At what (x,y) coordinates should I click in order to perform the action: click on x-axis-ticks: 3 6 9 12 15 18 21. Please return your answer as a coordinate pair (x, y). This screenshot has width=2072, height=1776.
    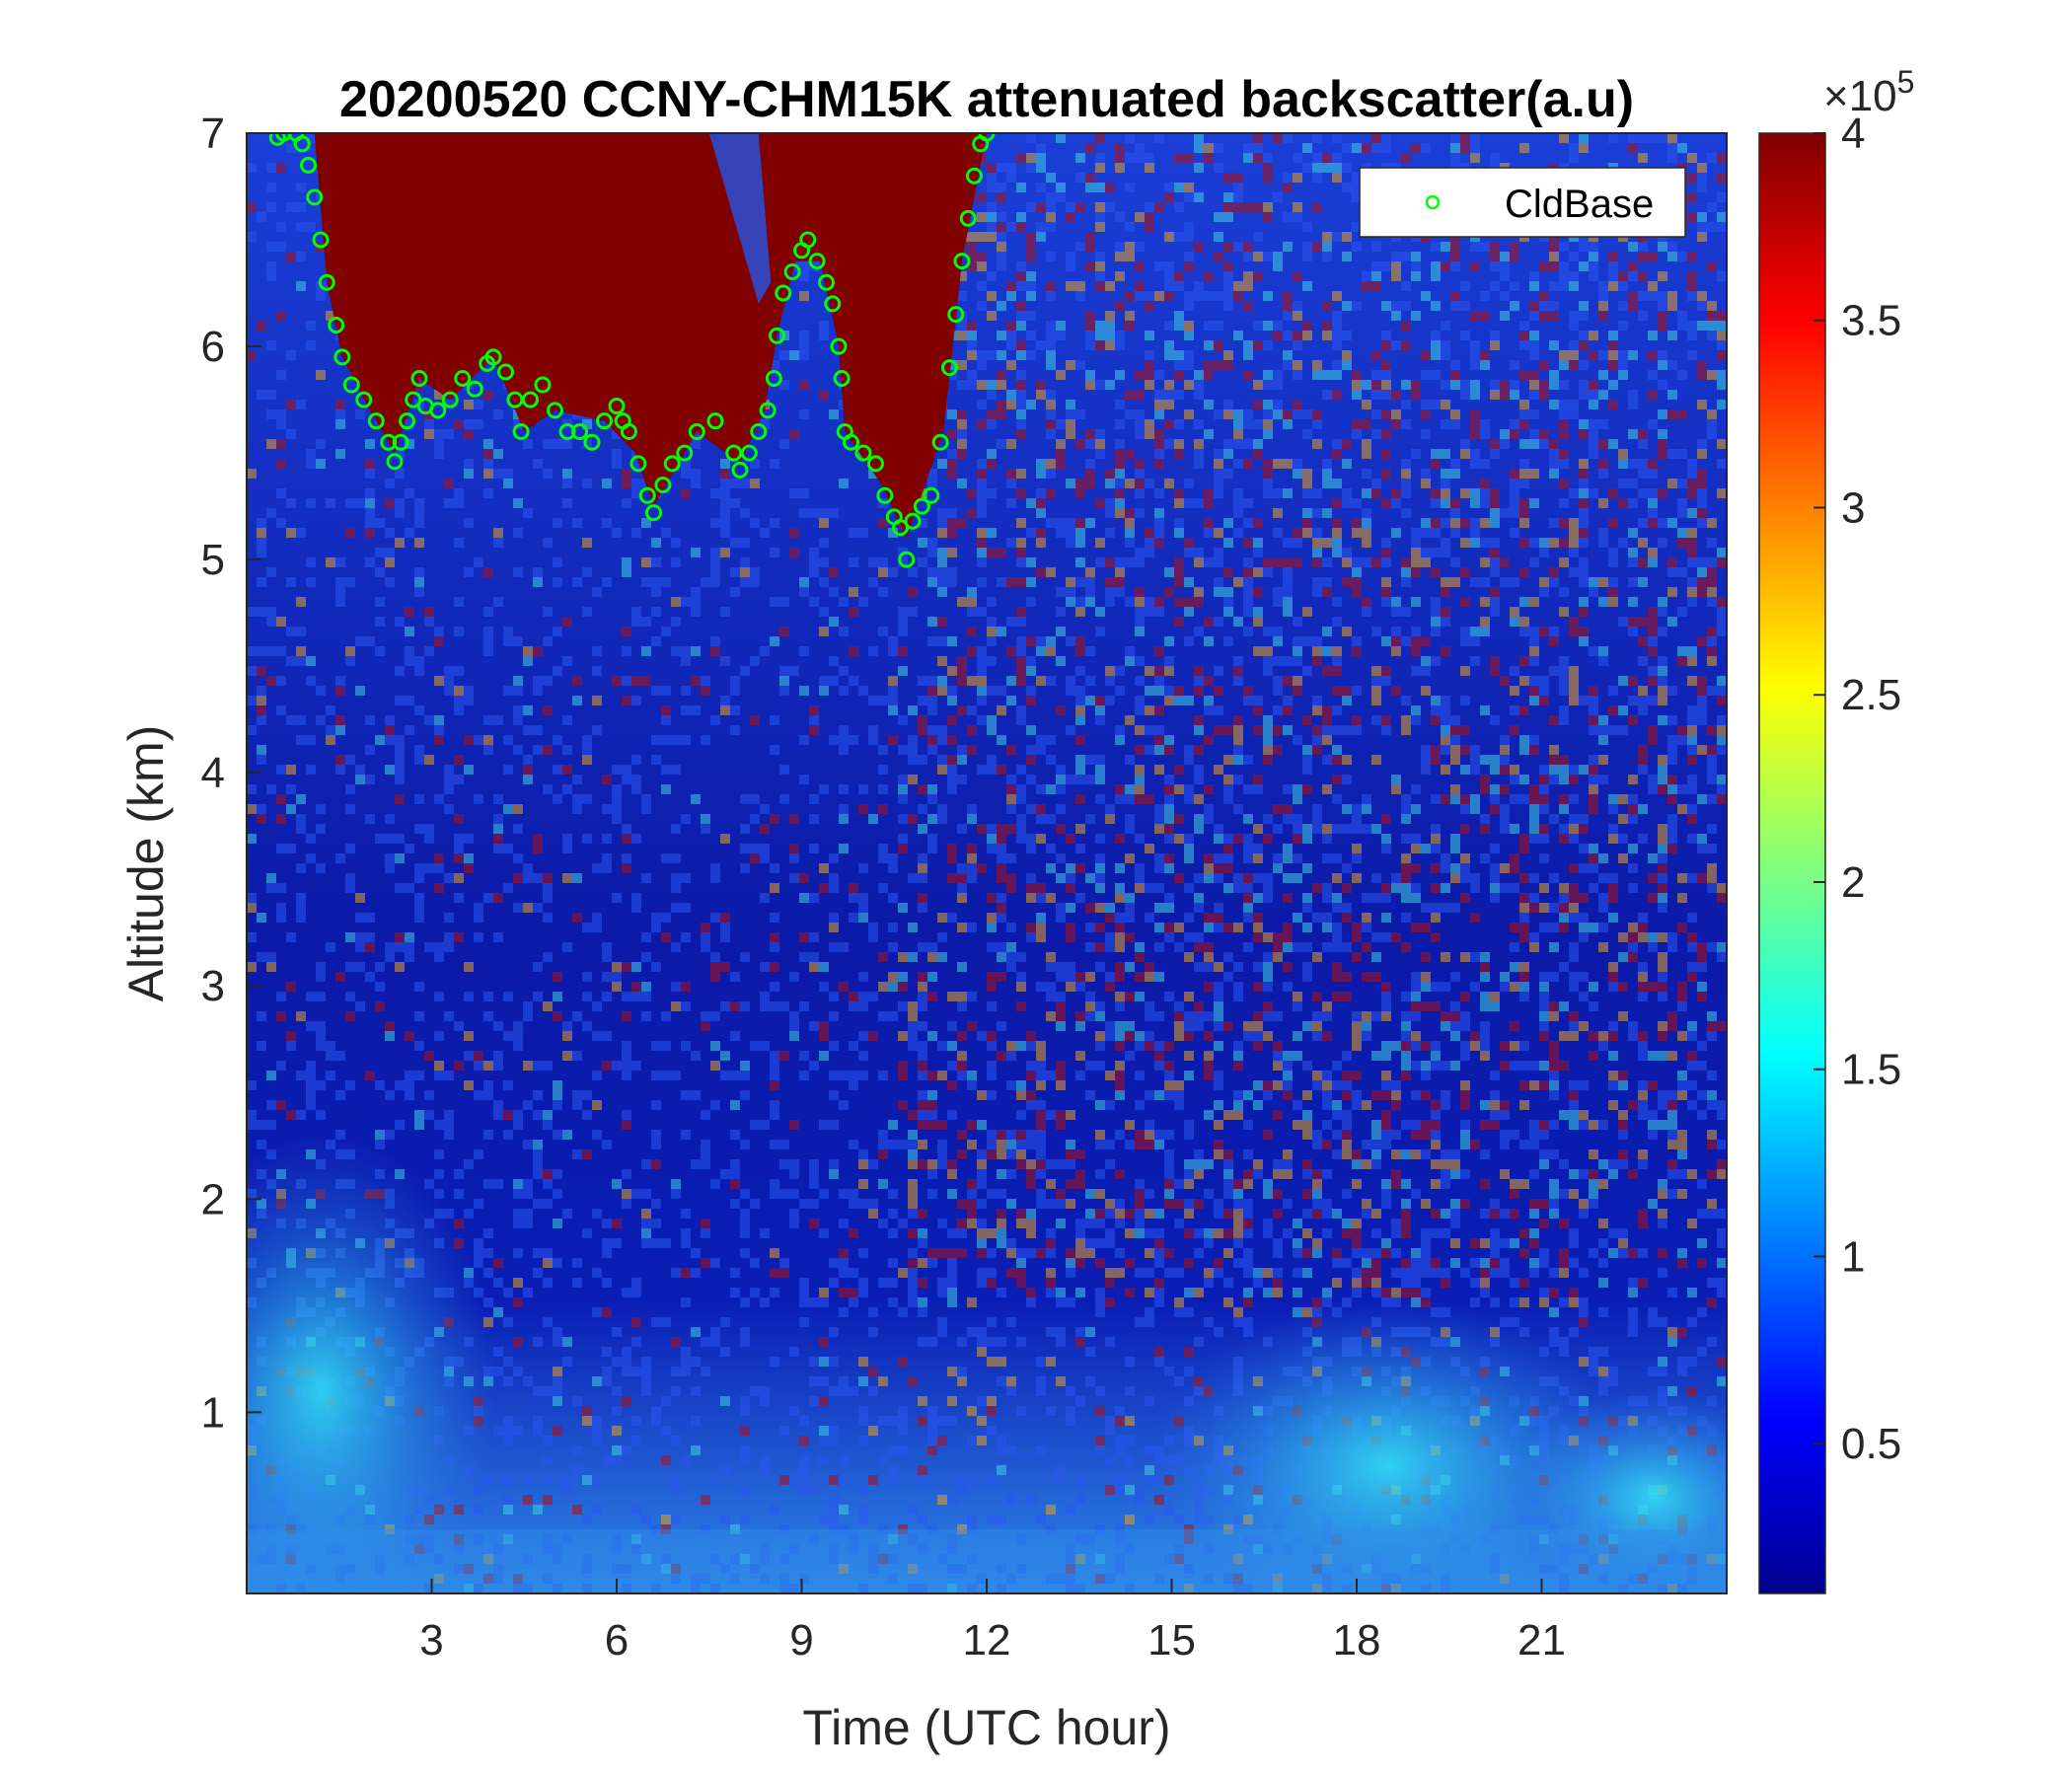
    Looking at the image, I should click on (992, 1622).